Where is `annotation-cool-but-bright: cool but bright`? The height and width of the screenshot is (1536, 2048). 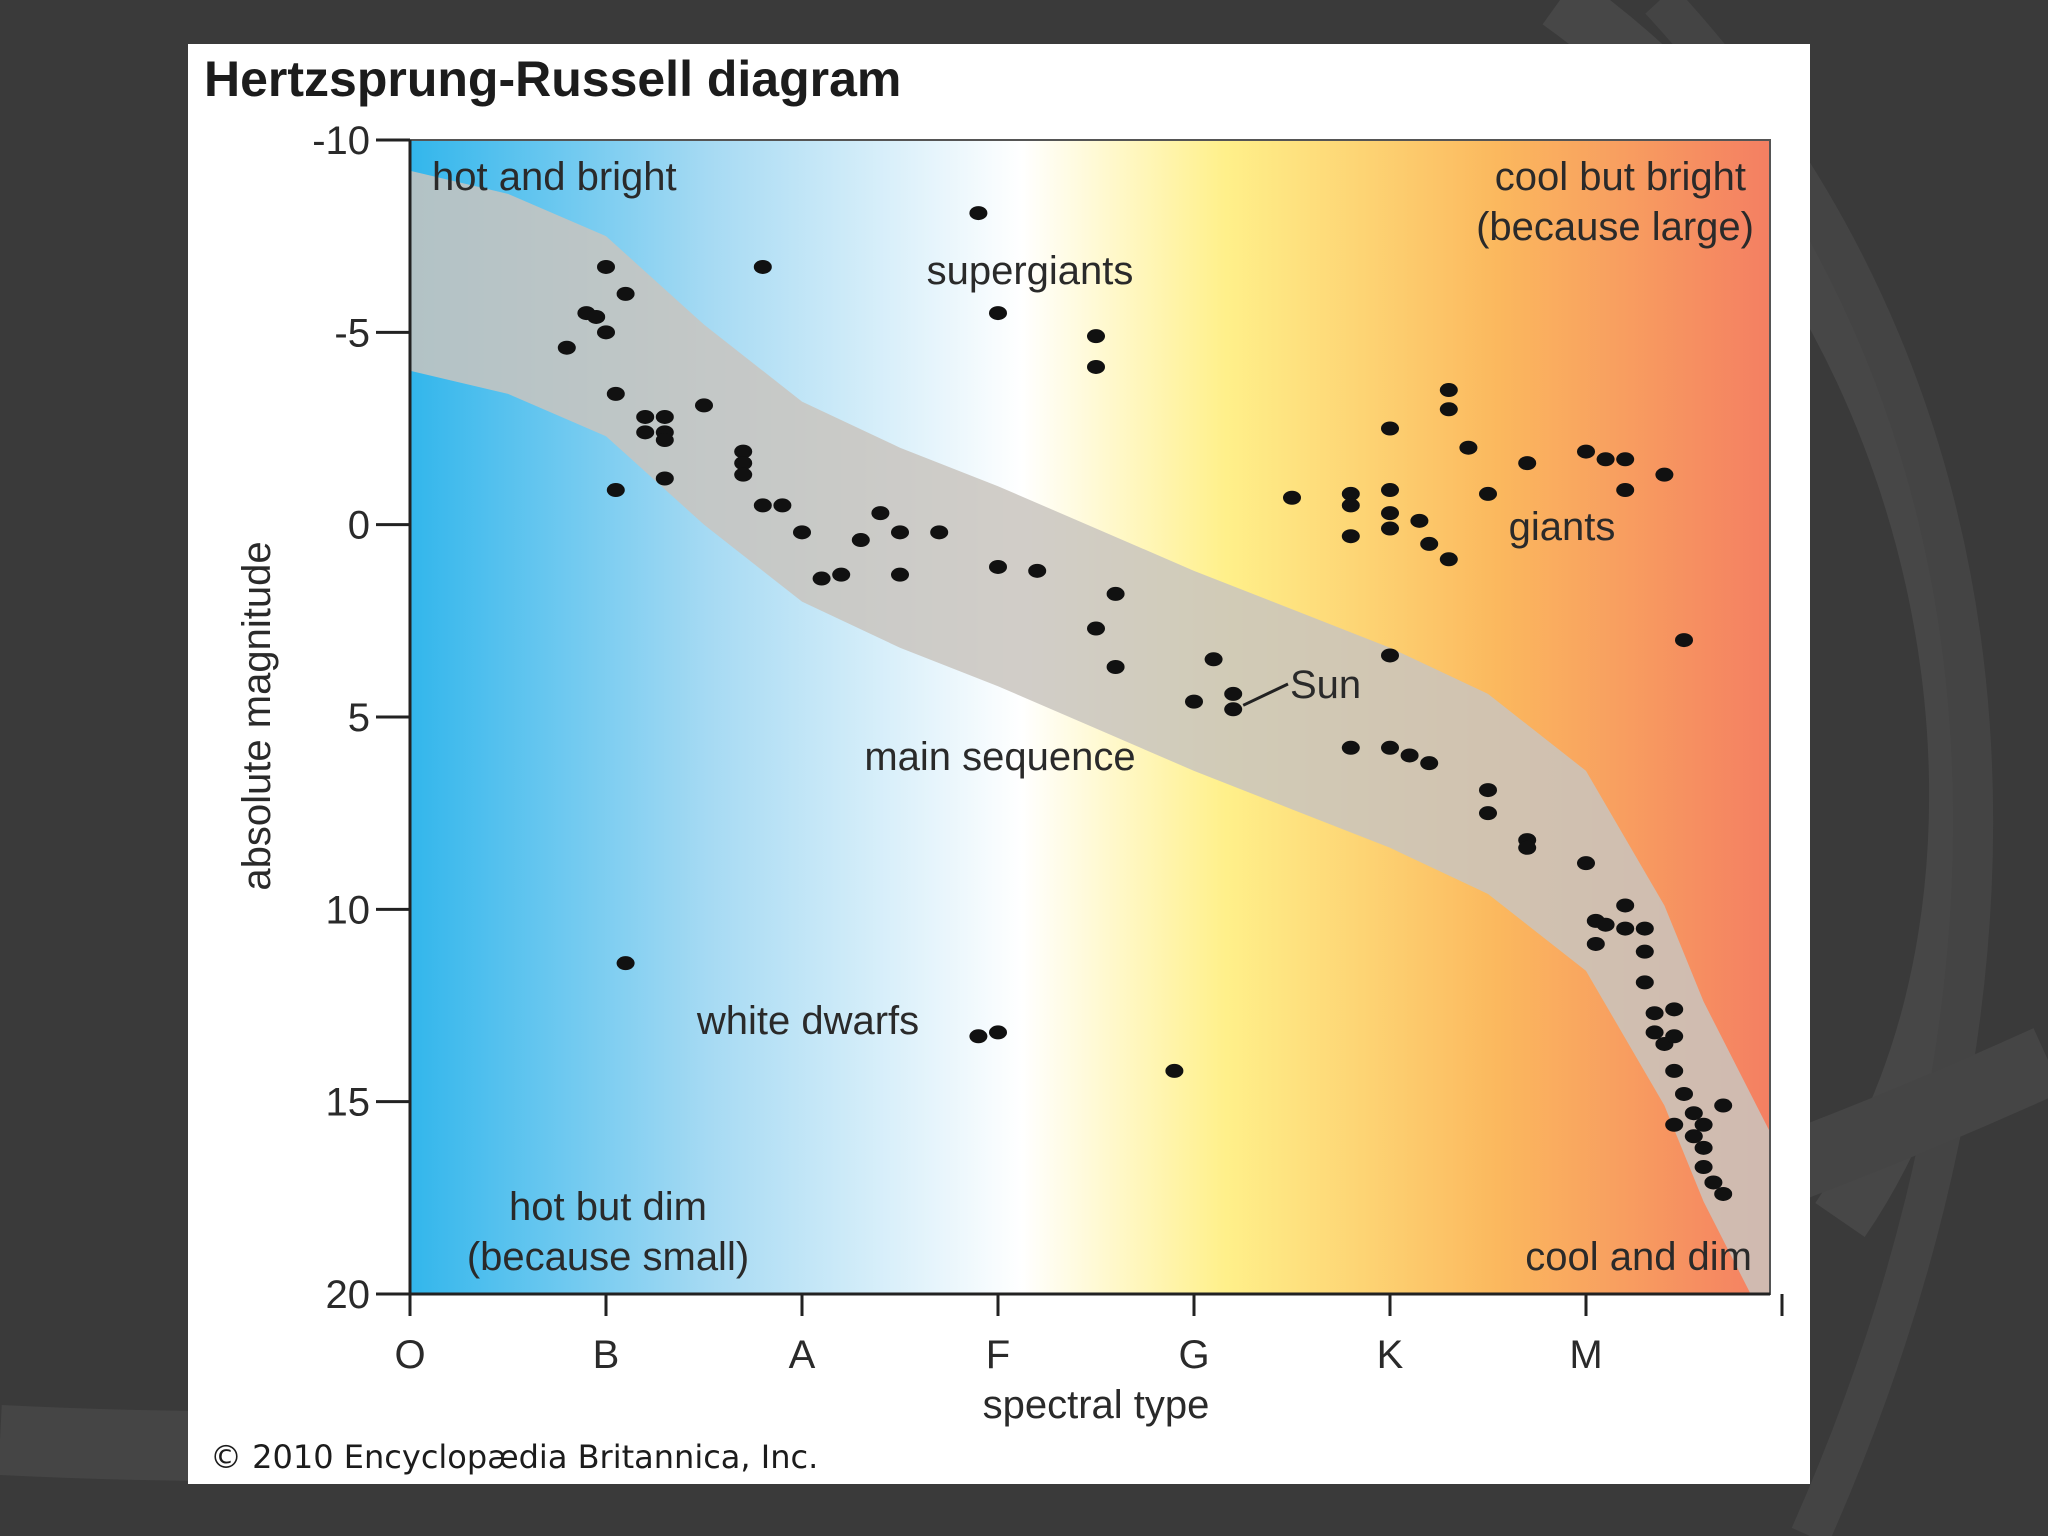
annotation-cool-but-bright: cool but bright is located at coordinates (1620, 177).